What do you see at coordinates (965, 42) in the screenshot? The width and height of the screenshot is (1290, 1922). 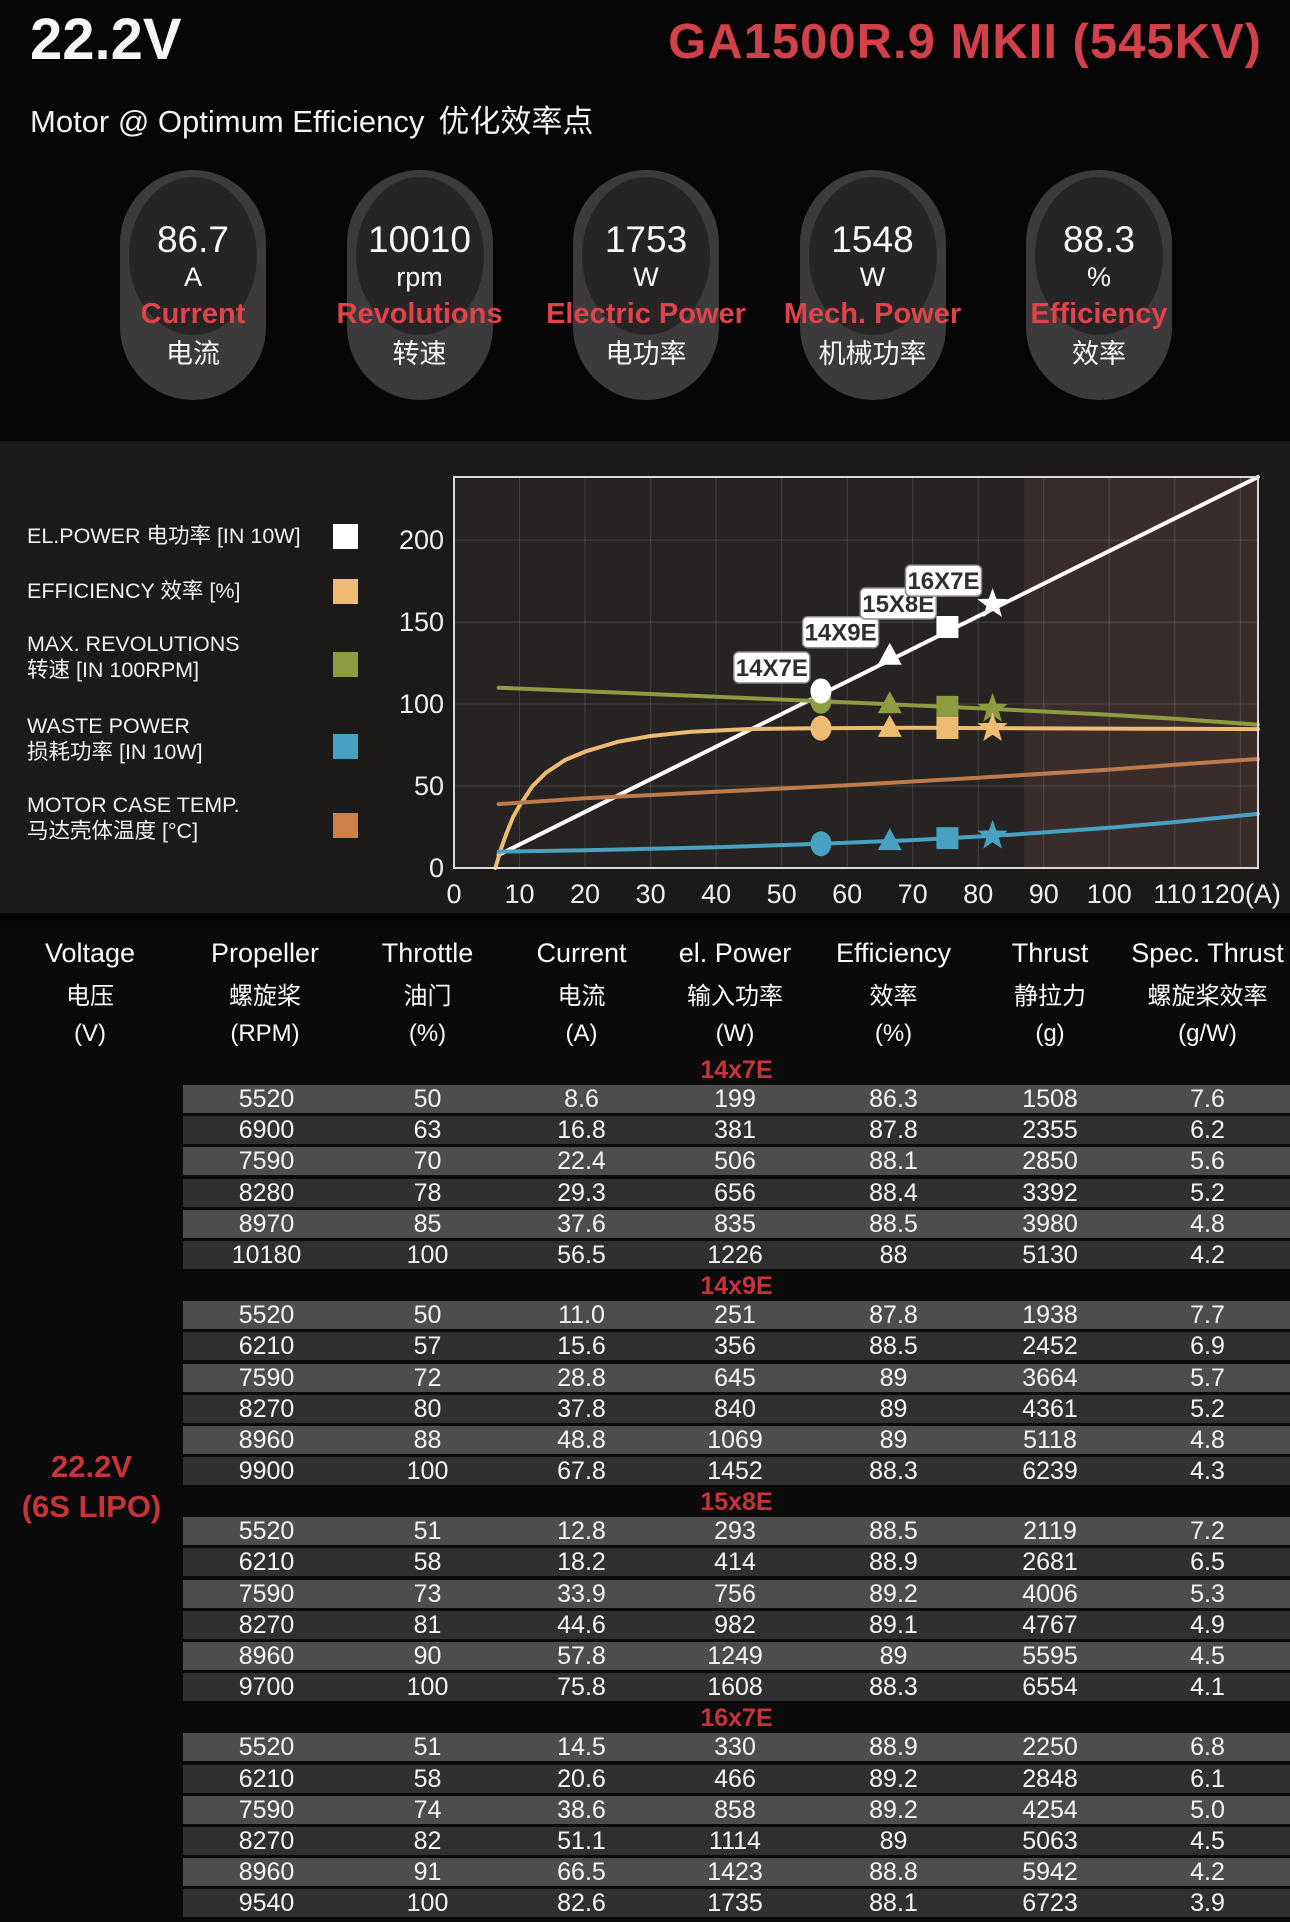 I see `motor-model-title: GA1500R.9 MKII (545KV)` at bounding box center [965, 42].